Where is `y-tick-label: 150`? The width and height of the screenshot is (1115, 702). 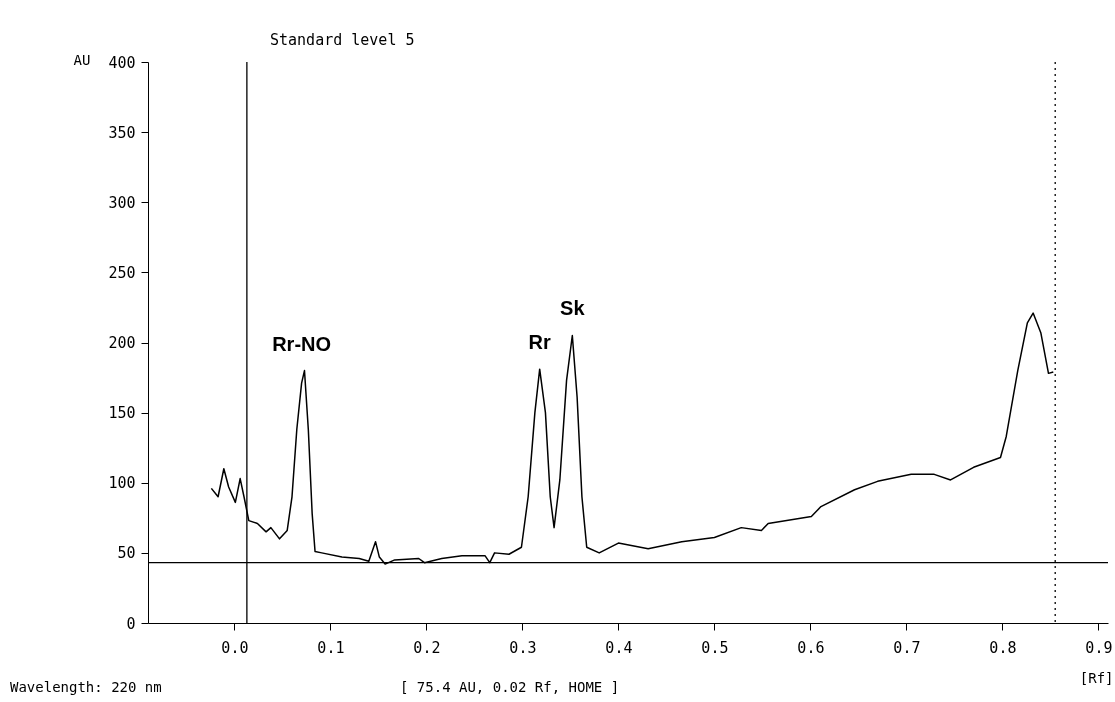
y-tick-label: 150 is located at coordinates (122, 413).